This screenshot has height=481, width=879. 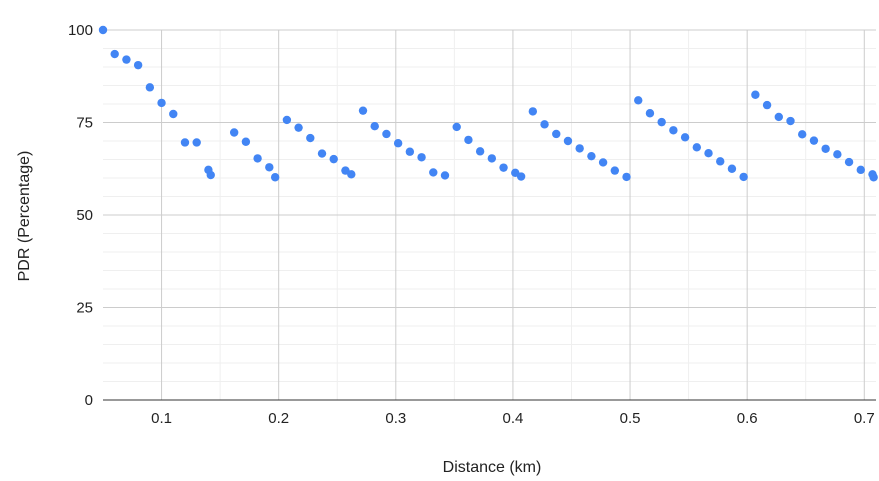 I want to click on x-tick-label: 0.6, so click(x=747, y=418).